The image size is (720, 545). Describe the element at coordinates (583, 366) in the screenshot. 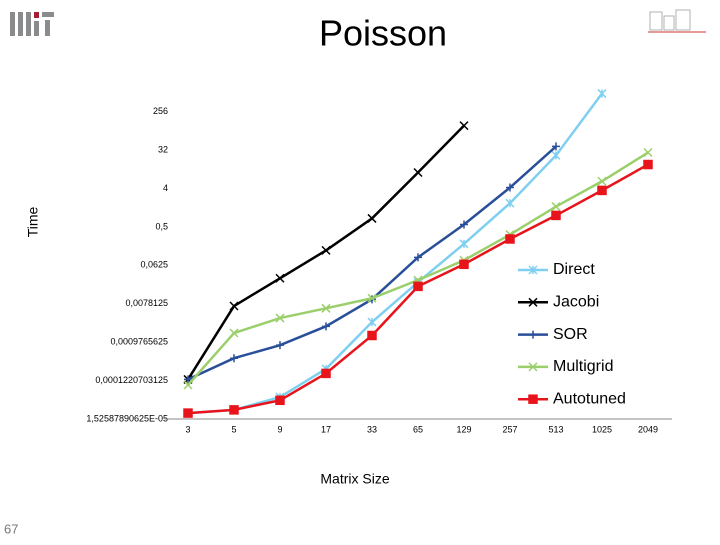

I see `legend-label: Multigrid` at that location.